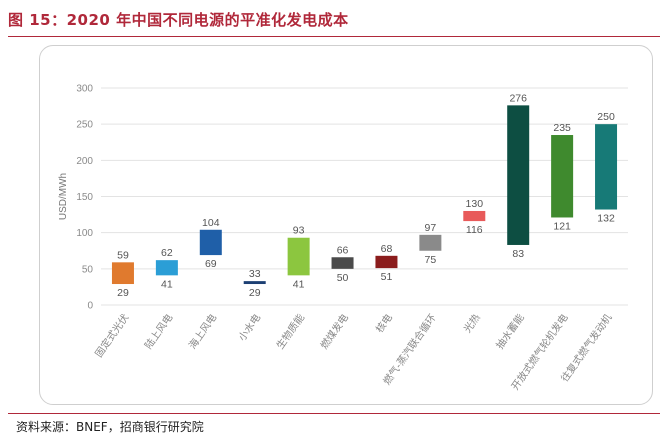 This screenshot has width=668, height=443. What do you see at coordinates (299, 231) in the screenshot?
I see `high-value-label: 93` at bounding box center [299, 231].